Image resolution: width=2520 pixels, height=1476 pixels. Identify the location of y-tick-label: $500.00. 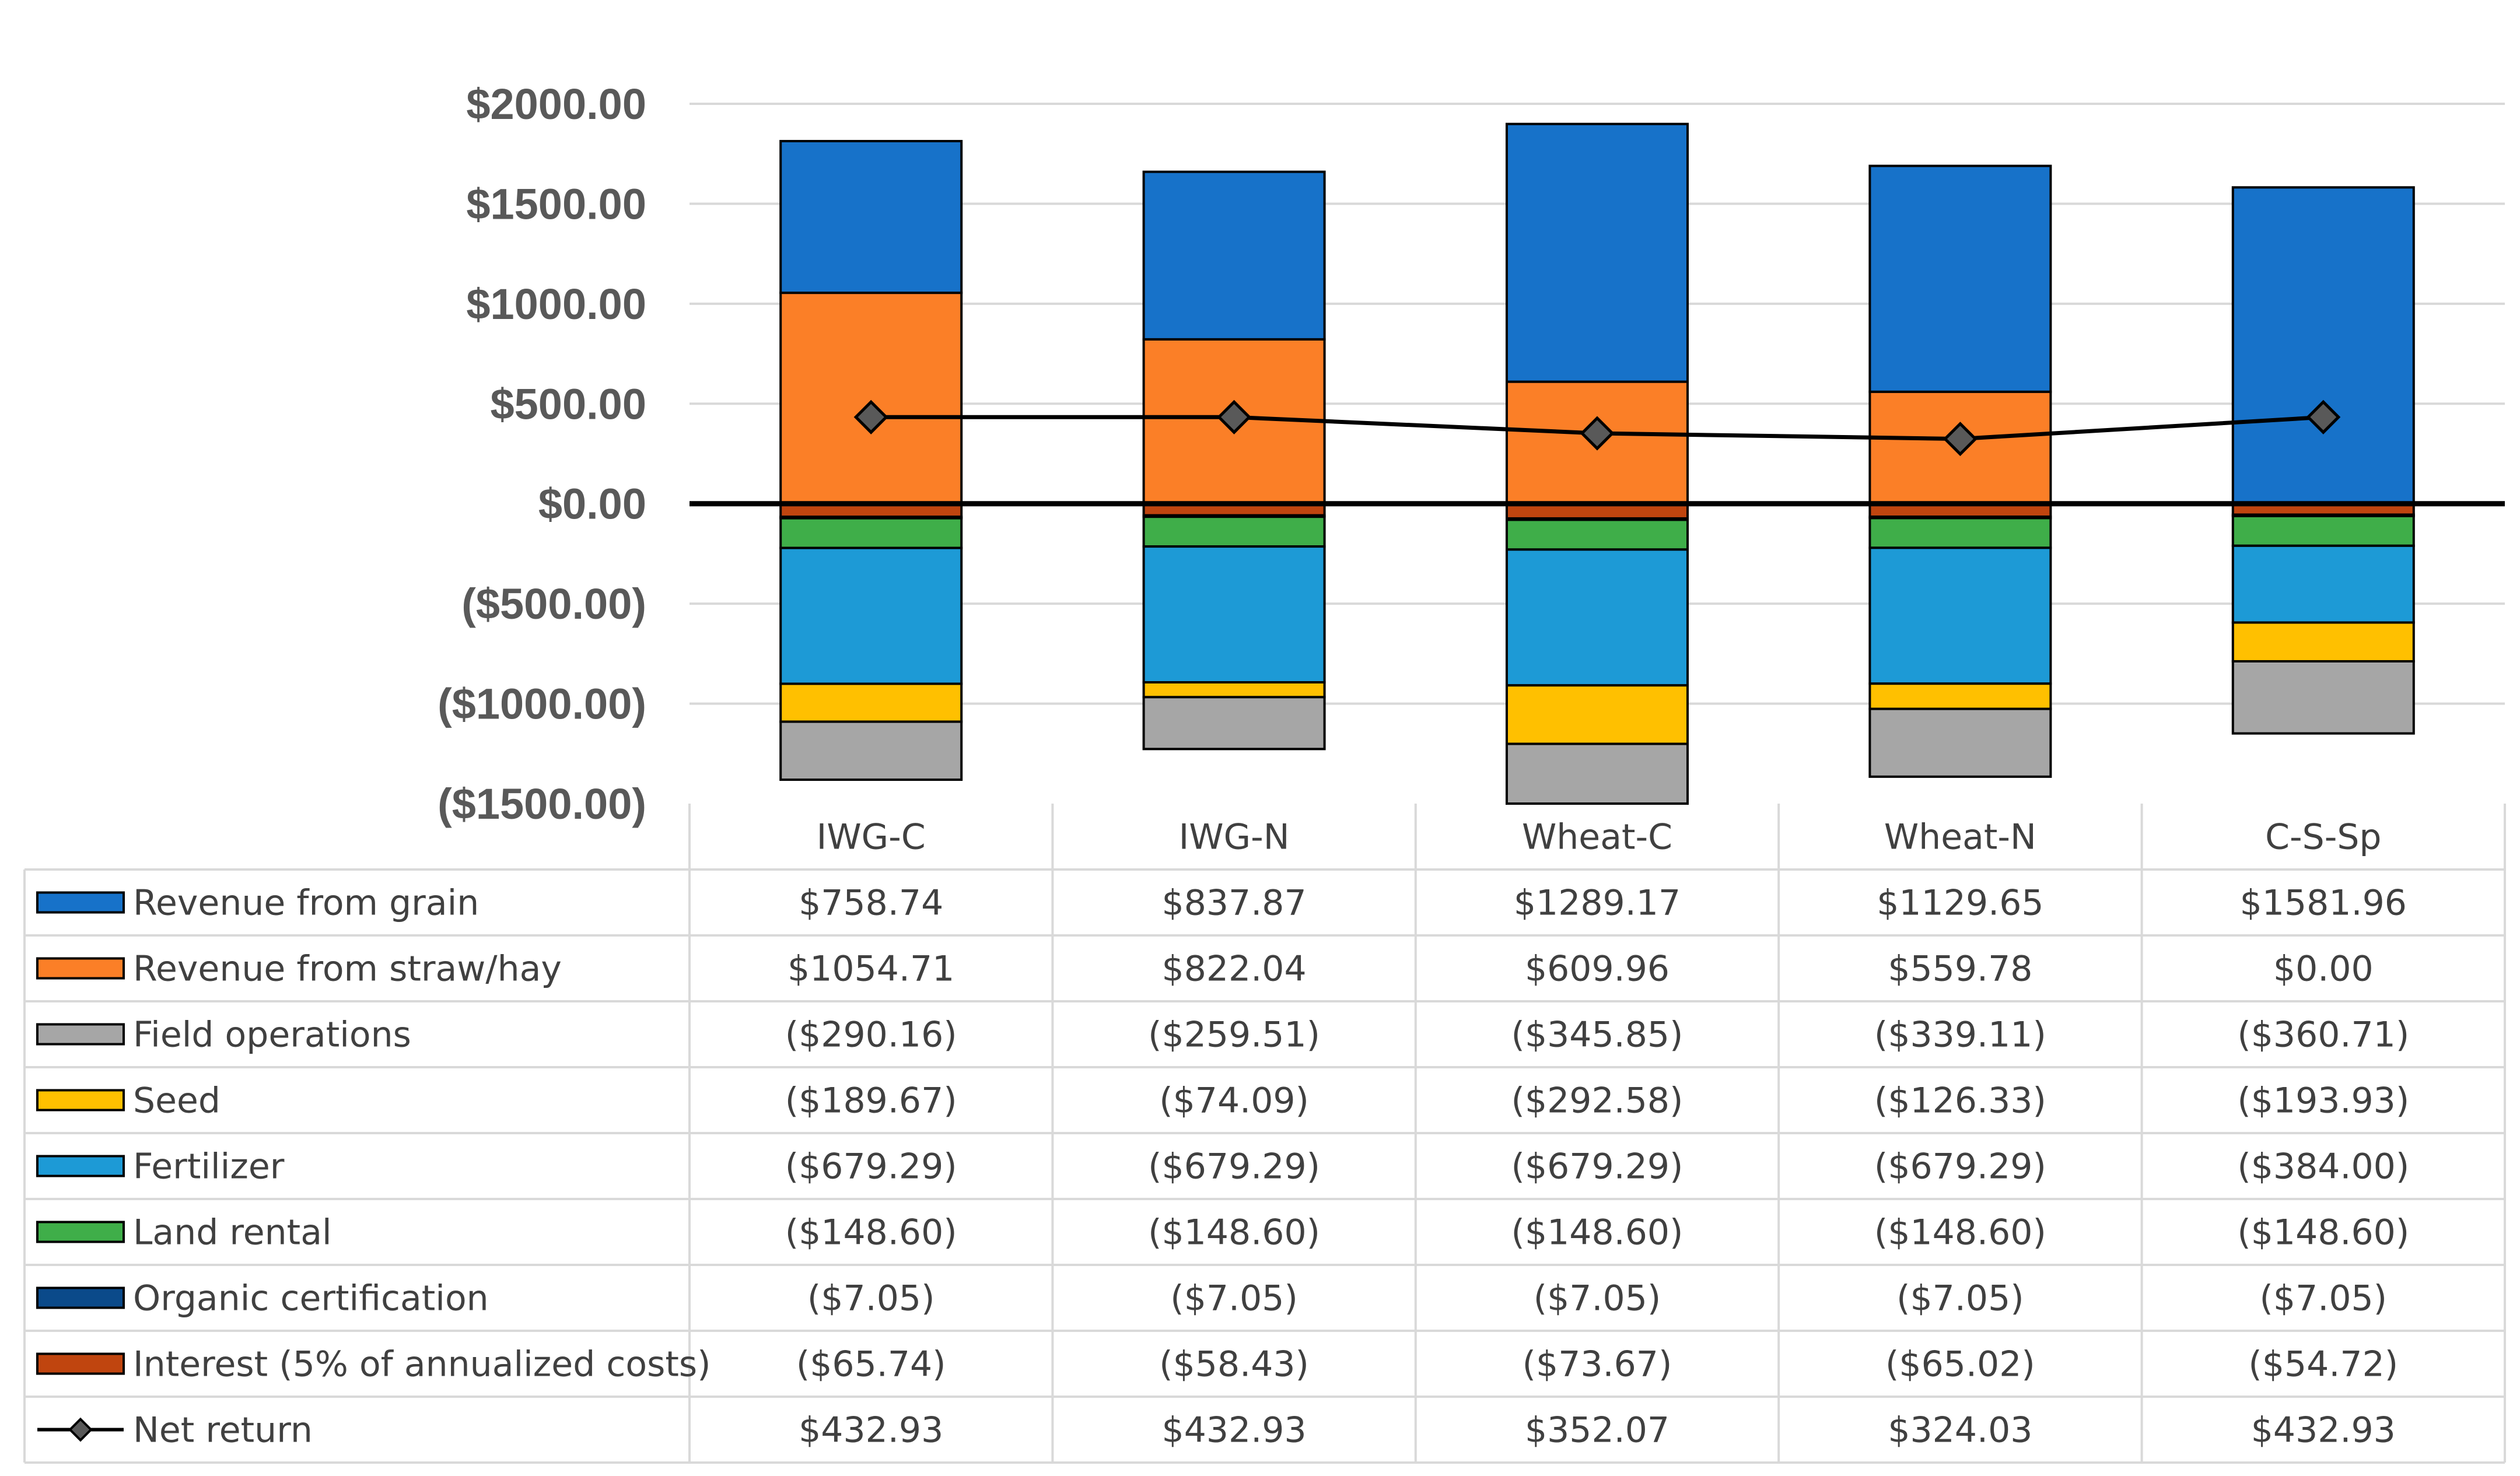
(569, 404).